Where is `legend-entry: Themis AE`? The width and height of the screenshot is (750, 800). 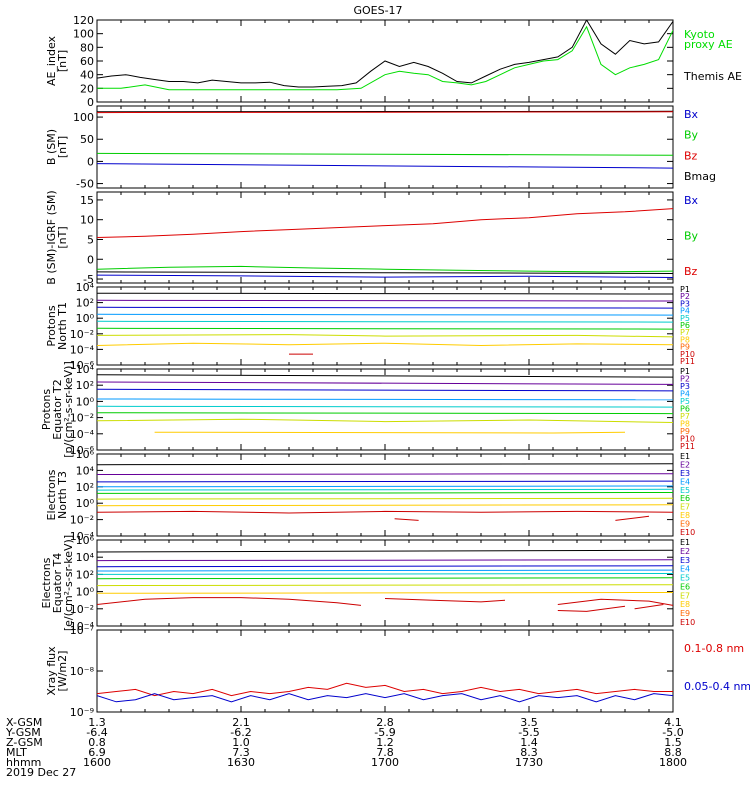
legend-entry: Themis AE is located at coordinates (712, 76).